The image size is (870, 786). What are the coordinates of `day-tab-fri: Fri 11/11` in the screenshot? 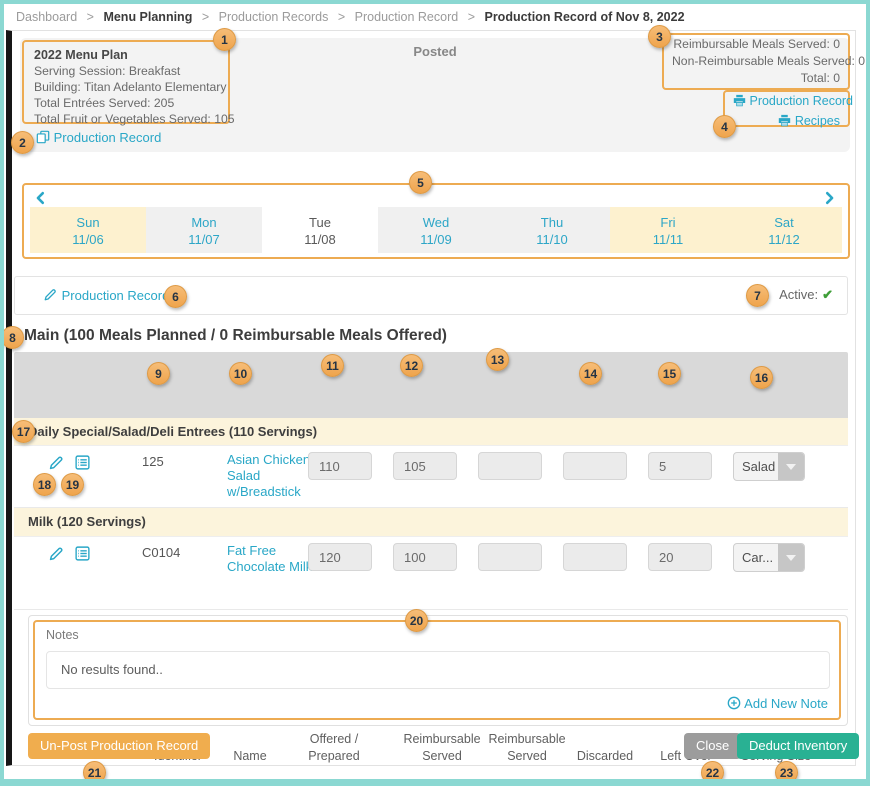 It's located at (668, 230).